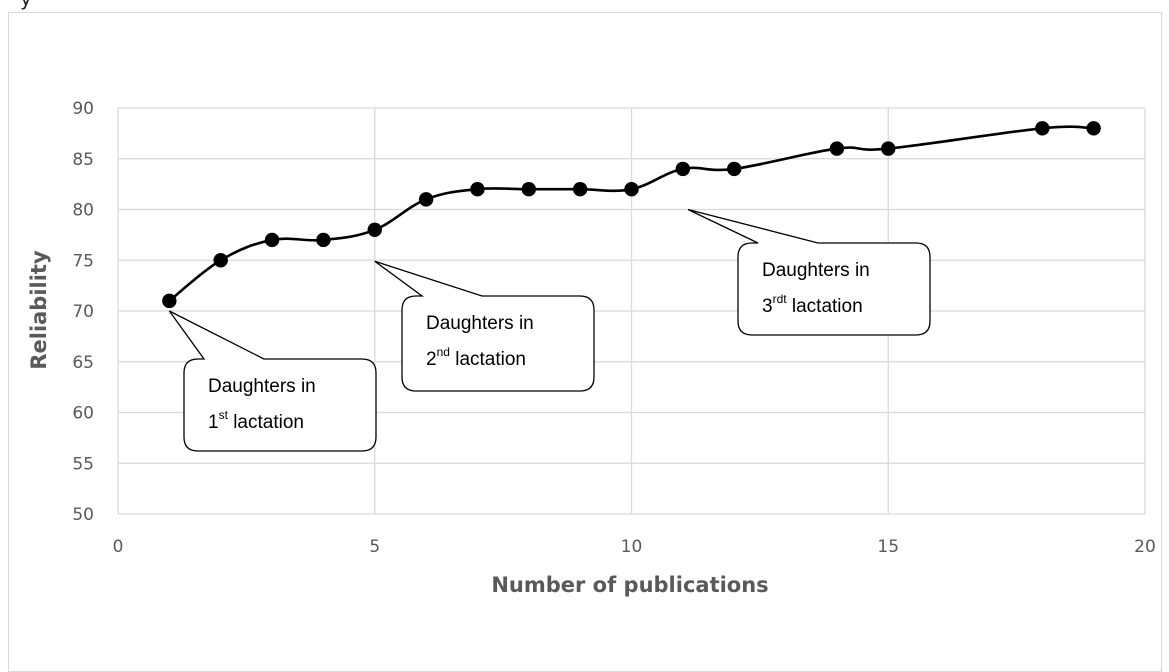 Image resolution: width=1169 pixels, height=672 pixels. I want to click on callout-3: Daughters in 3rdt lactation, so click(809, 272).